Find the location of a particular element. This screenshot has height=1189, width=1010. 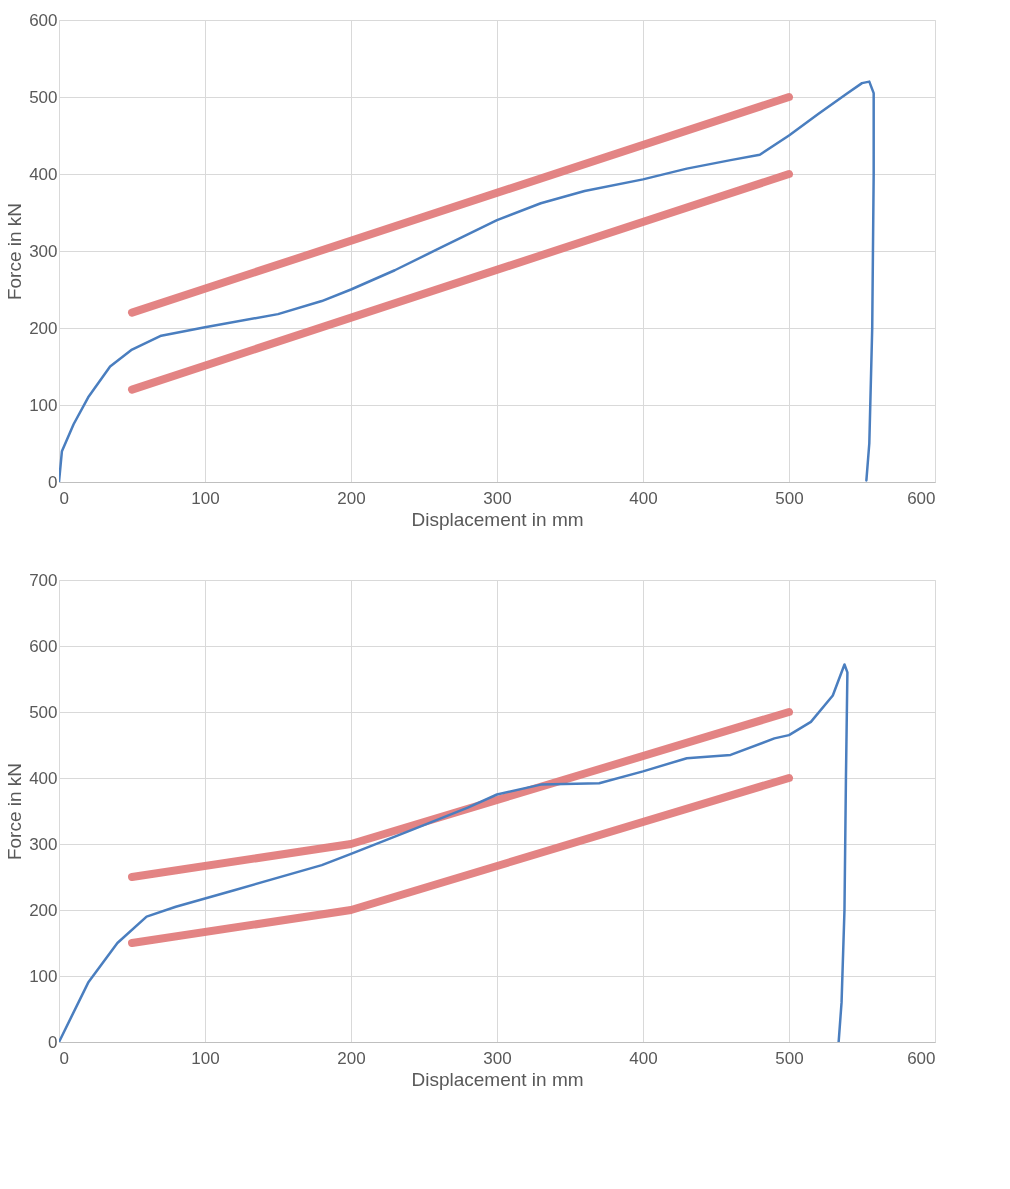

y-tick-label: 700 is located at coordinates (43, 580).